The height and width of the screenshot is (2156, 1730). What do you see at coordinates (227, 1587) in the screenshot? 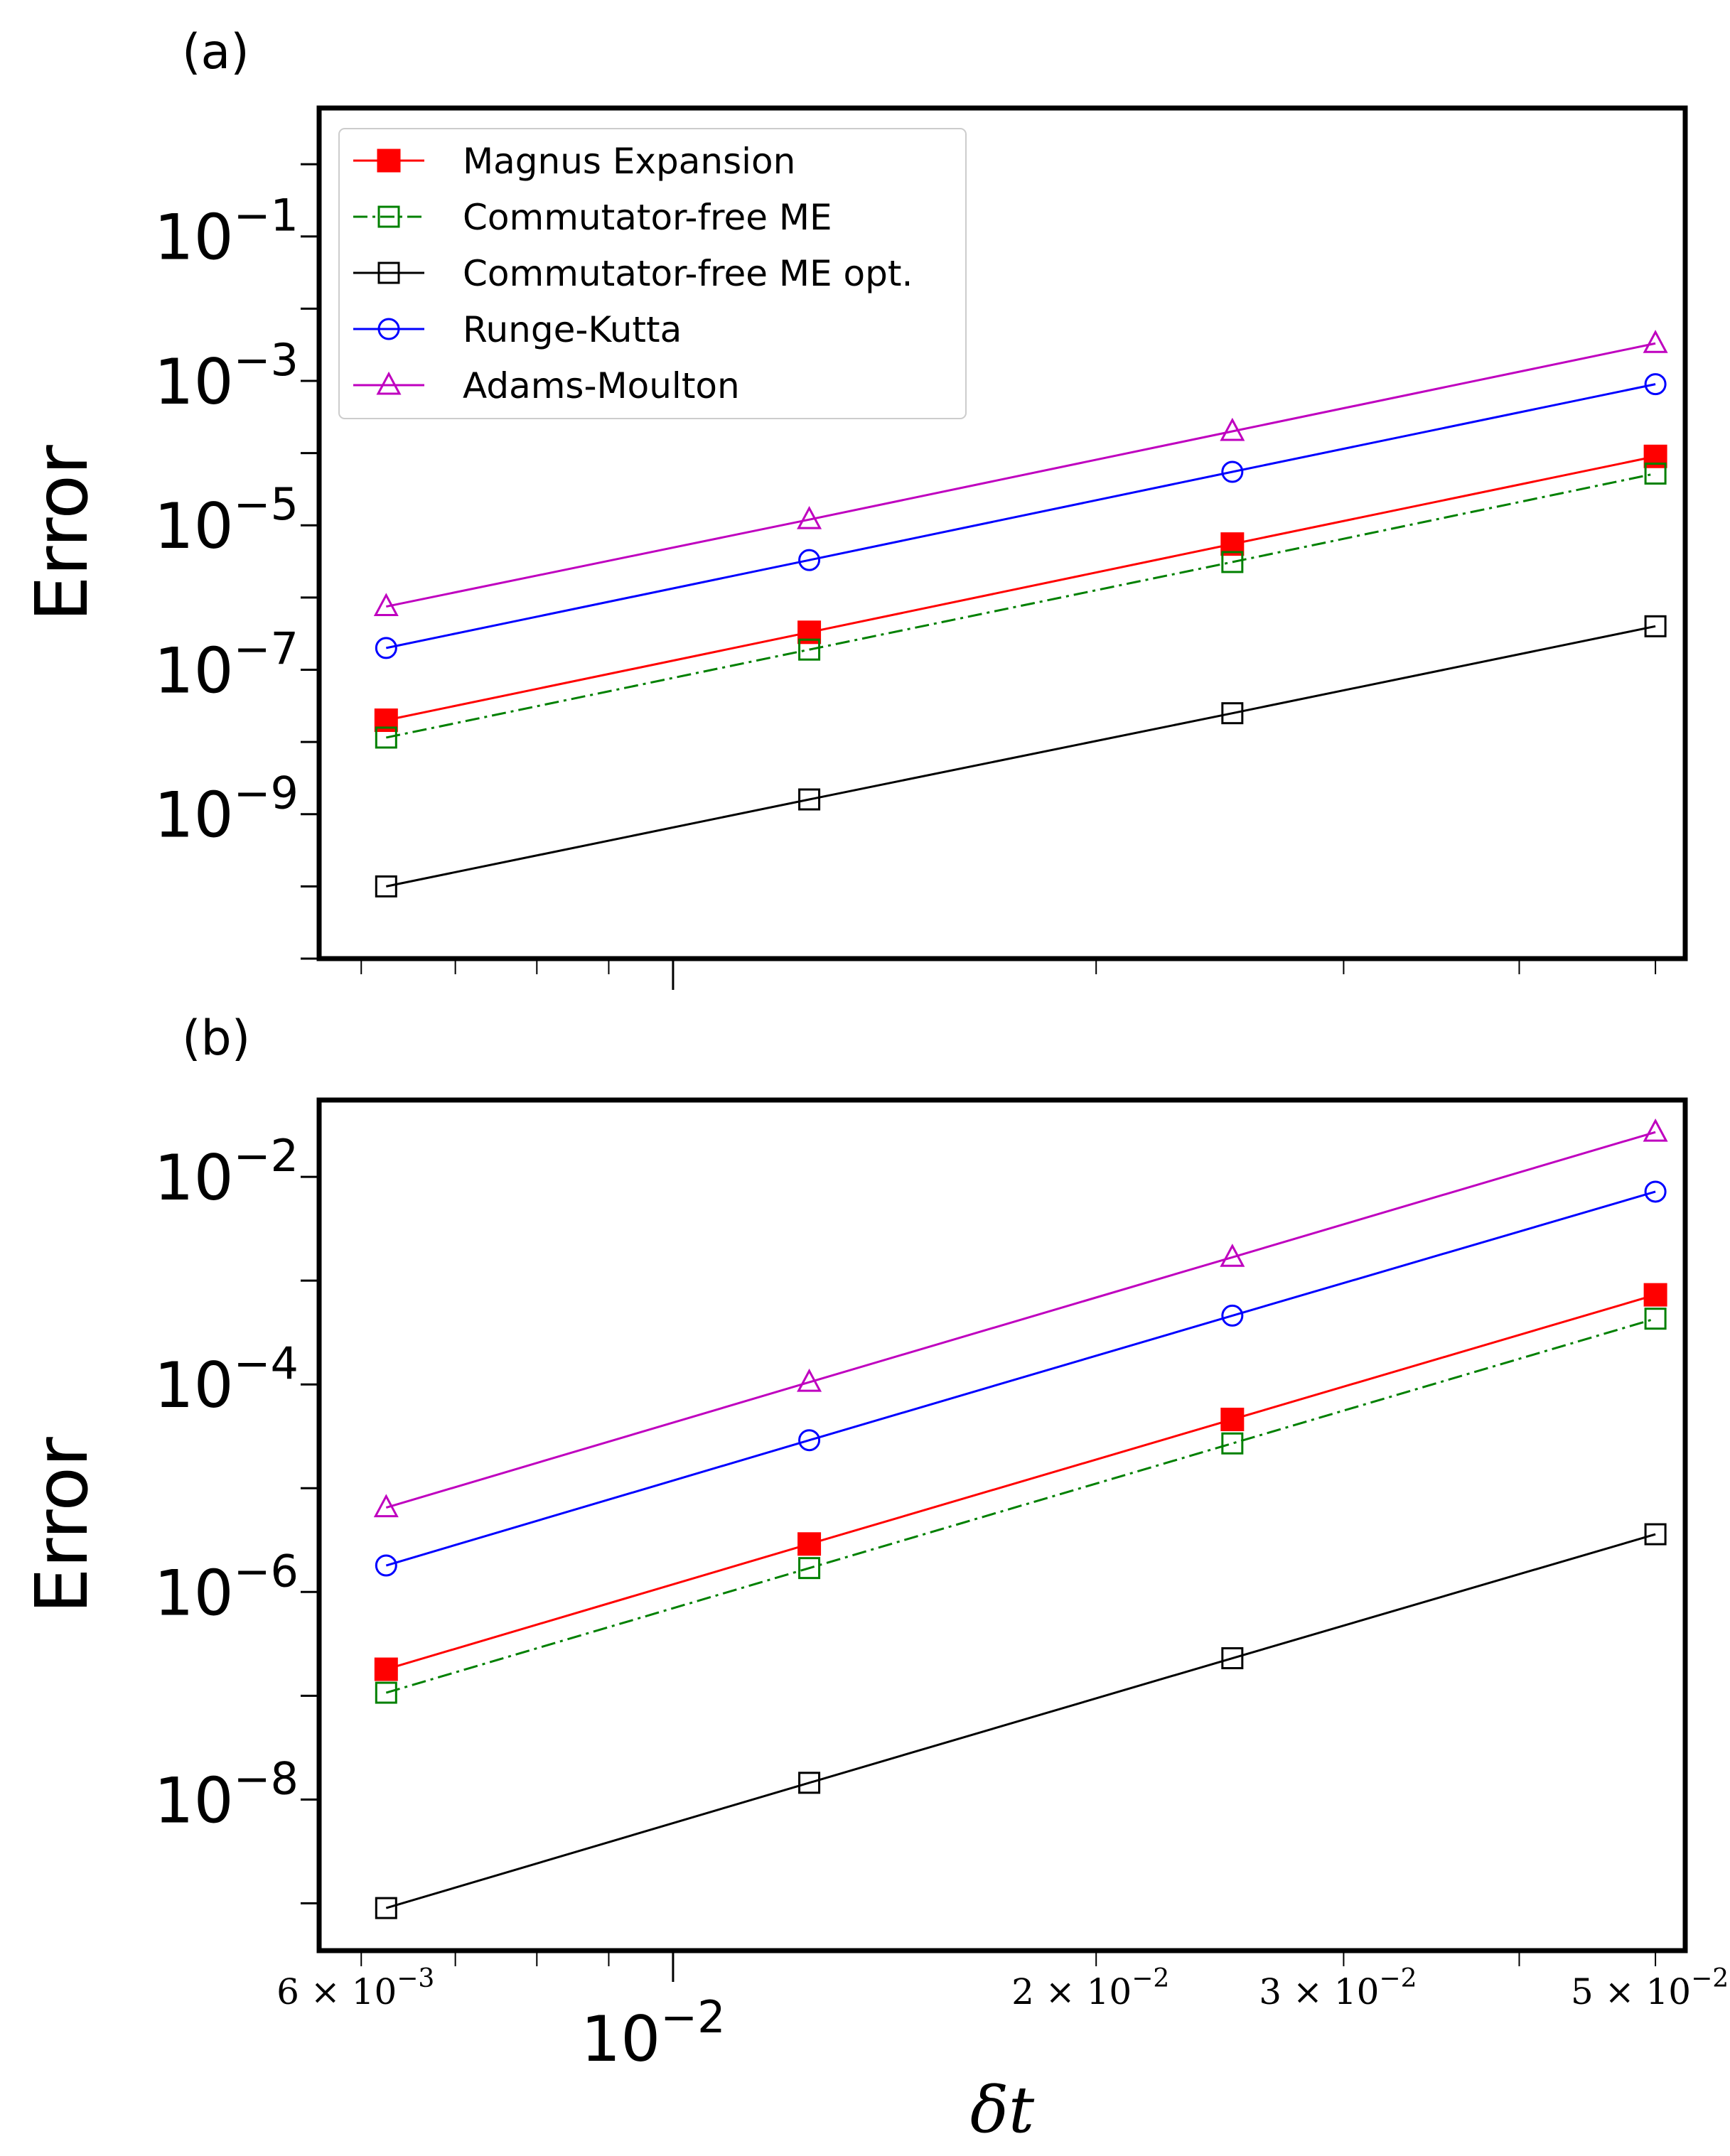
I see `y-tick-label: 10⁻⁶` at bounding box center [227, 1587].